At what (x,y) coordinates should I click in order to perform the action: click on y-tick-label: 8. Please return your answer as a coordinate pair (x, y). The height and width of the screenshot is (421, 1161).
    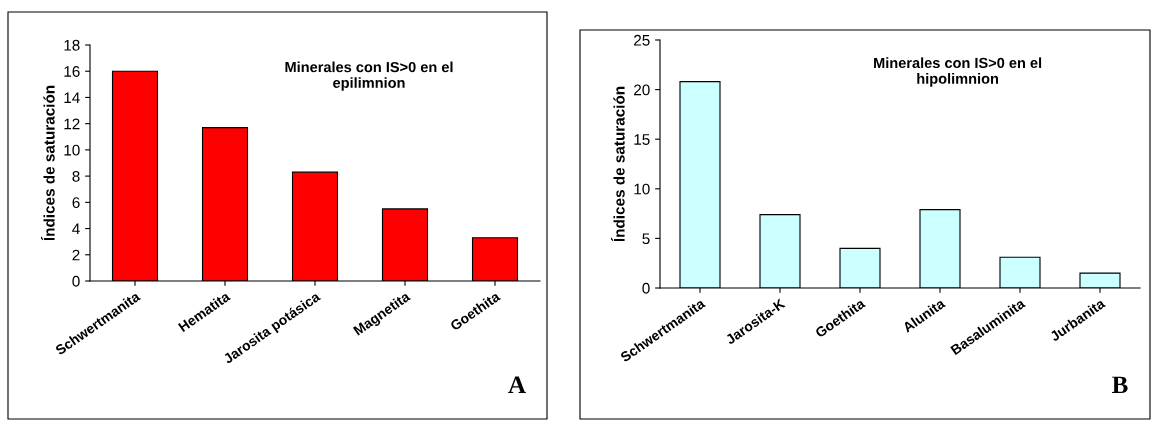
    Looking at the image, I should click on (76, 176).